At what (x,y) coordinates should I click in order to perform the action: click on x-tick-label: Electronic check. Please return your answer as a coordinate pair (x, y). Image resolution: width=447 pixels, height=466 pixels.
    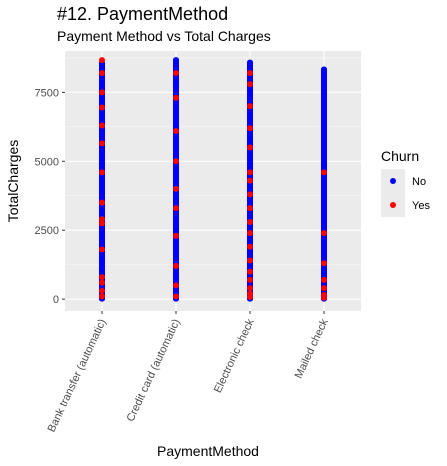
    Looking at the image, I should click on (234, 356).